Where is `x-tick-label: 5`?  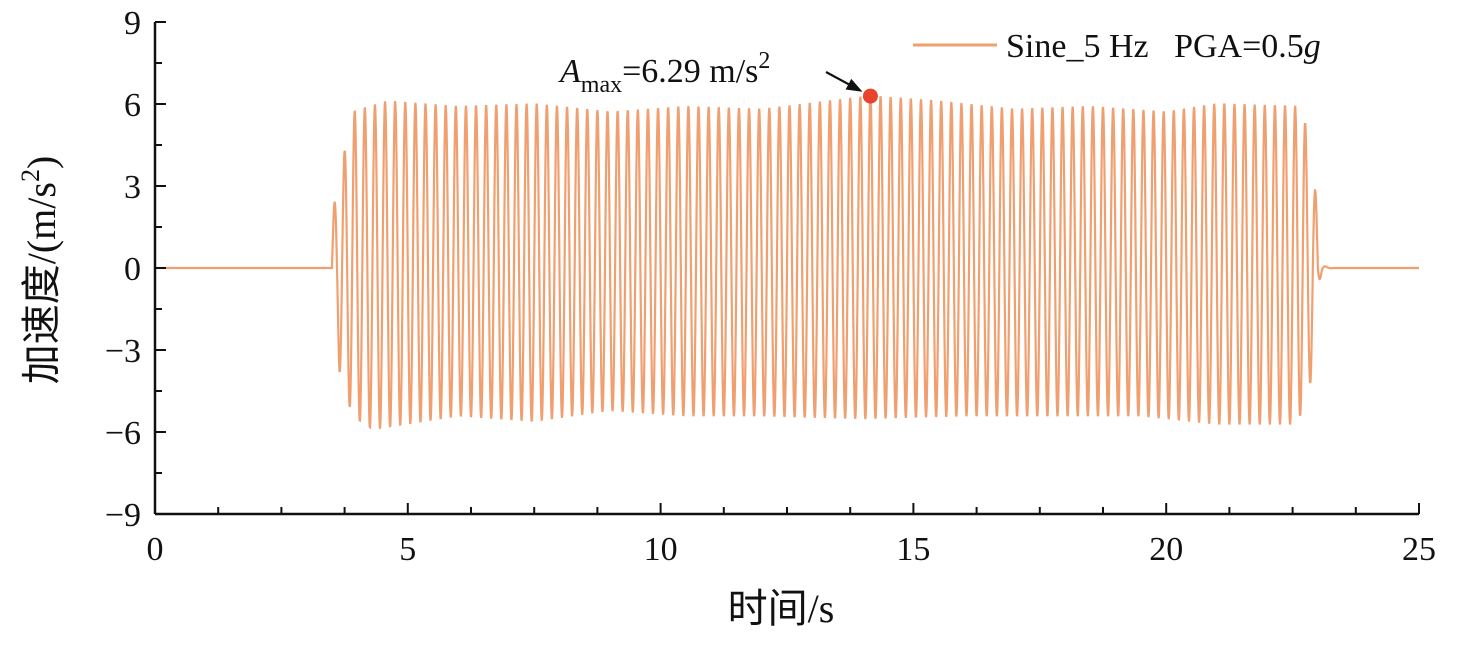
x-tick-label: 5 is located at coordinates (407, 549).